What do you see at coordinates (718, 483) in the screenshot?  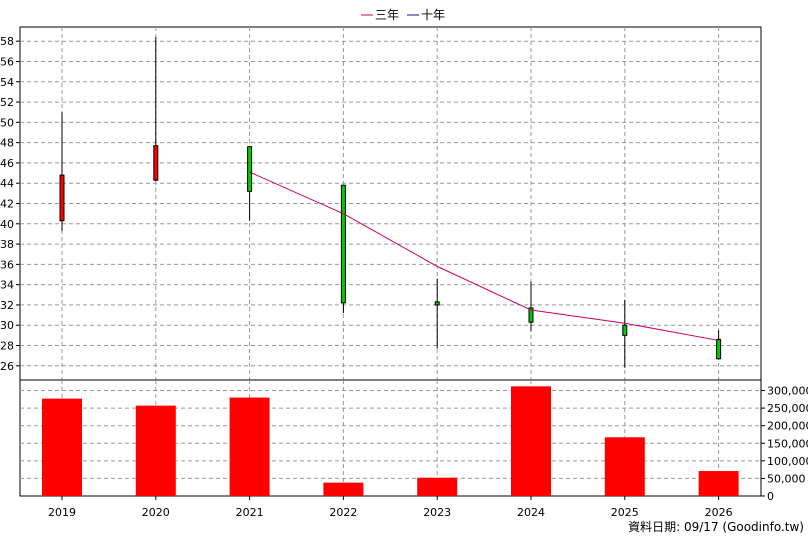 I see `volume-bar-2026` at bounding box center [718, 483].